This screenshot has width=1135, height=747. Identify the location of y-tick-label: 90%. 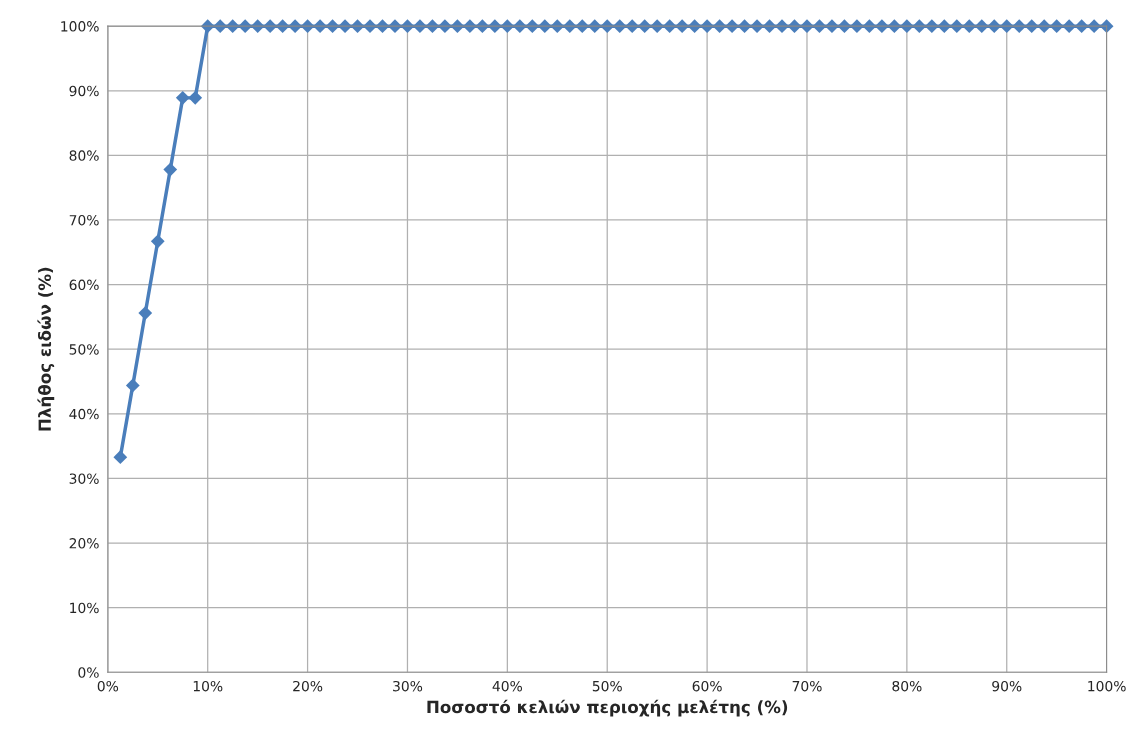
(84, 91).